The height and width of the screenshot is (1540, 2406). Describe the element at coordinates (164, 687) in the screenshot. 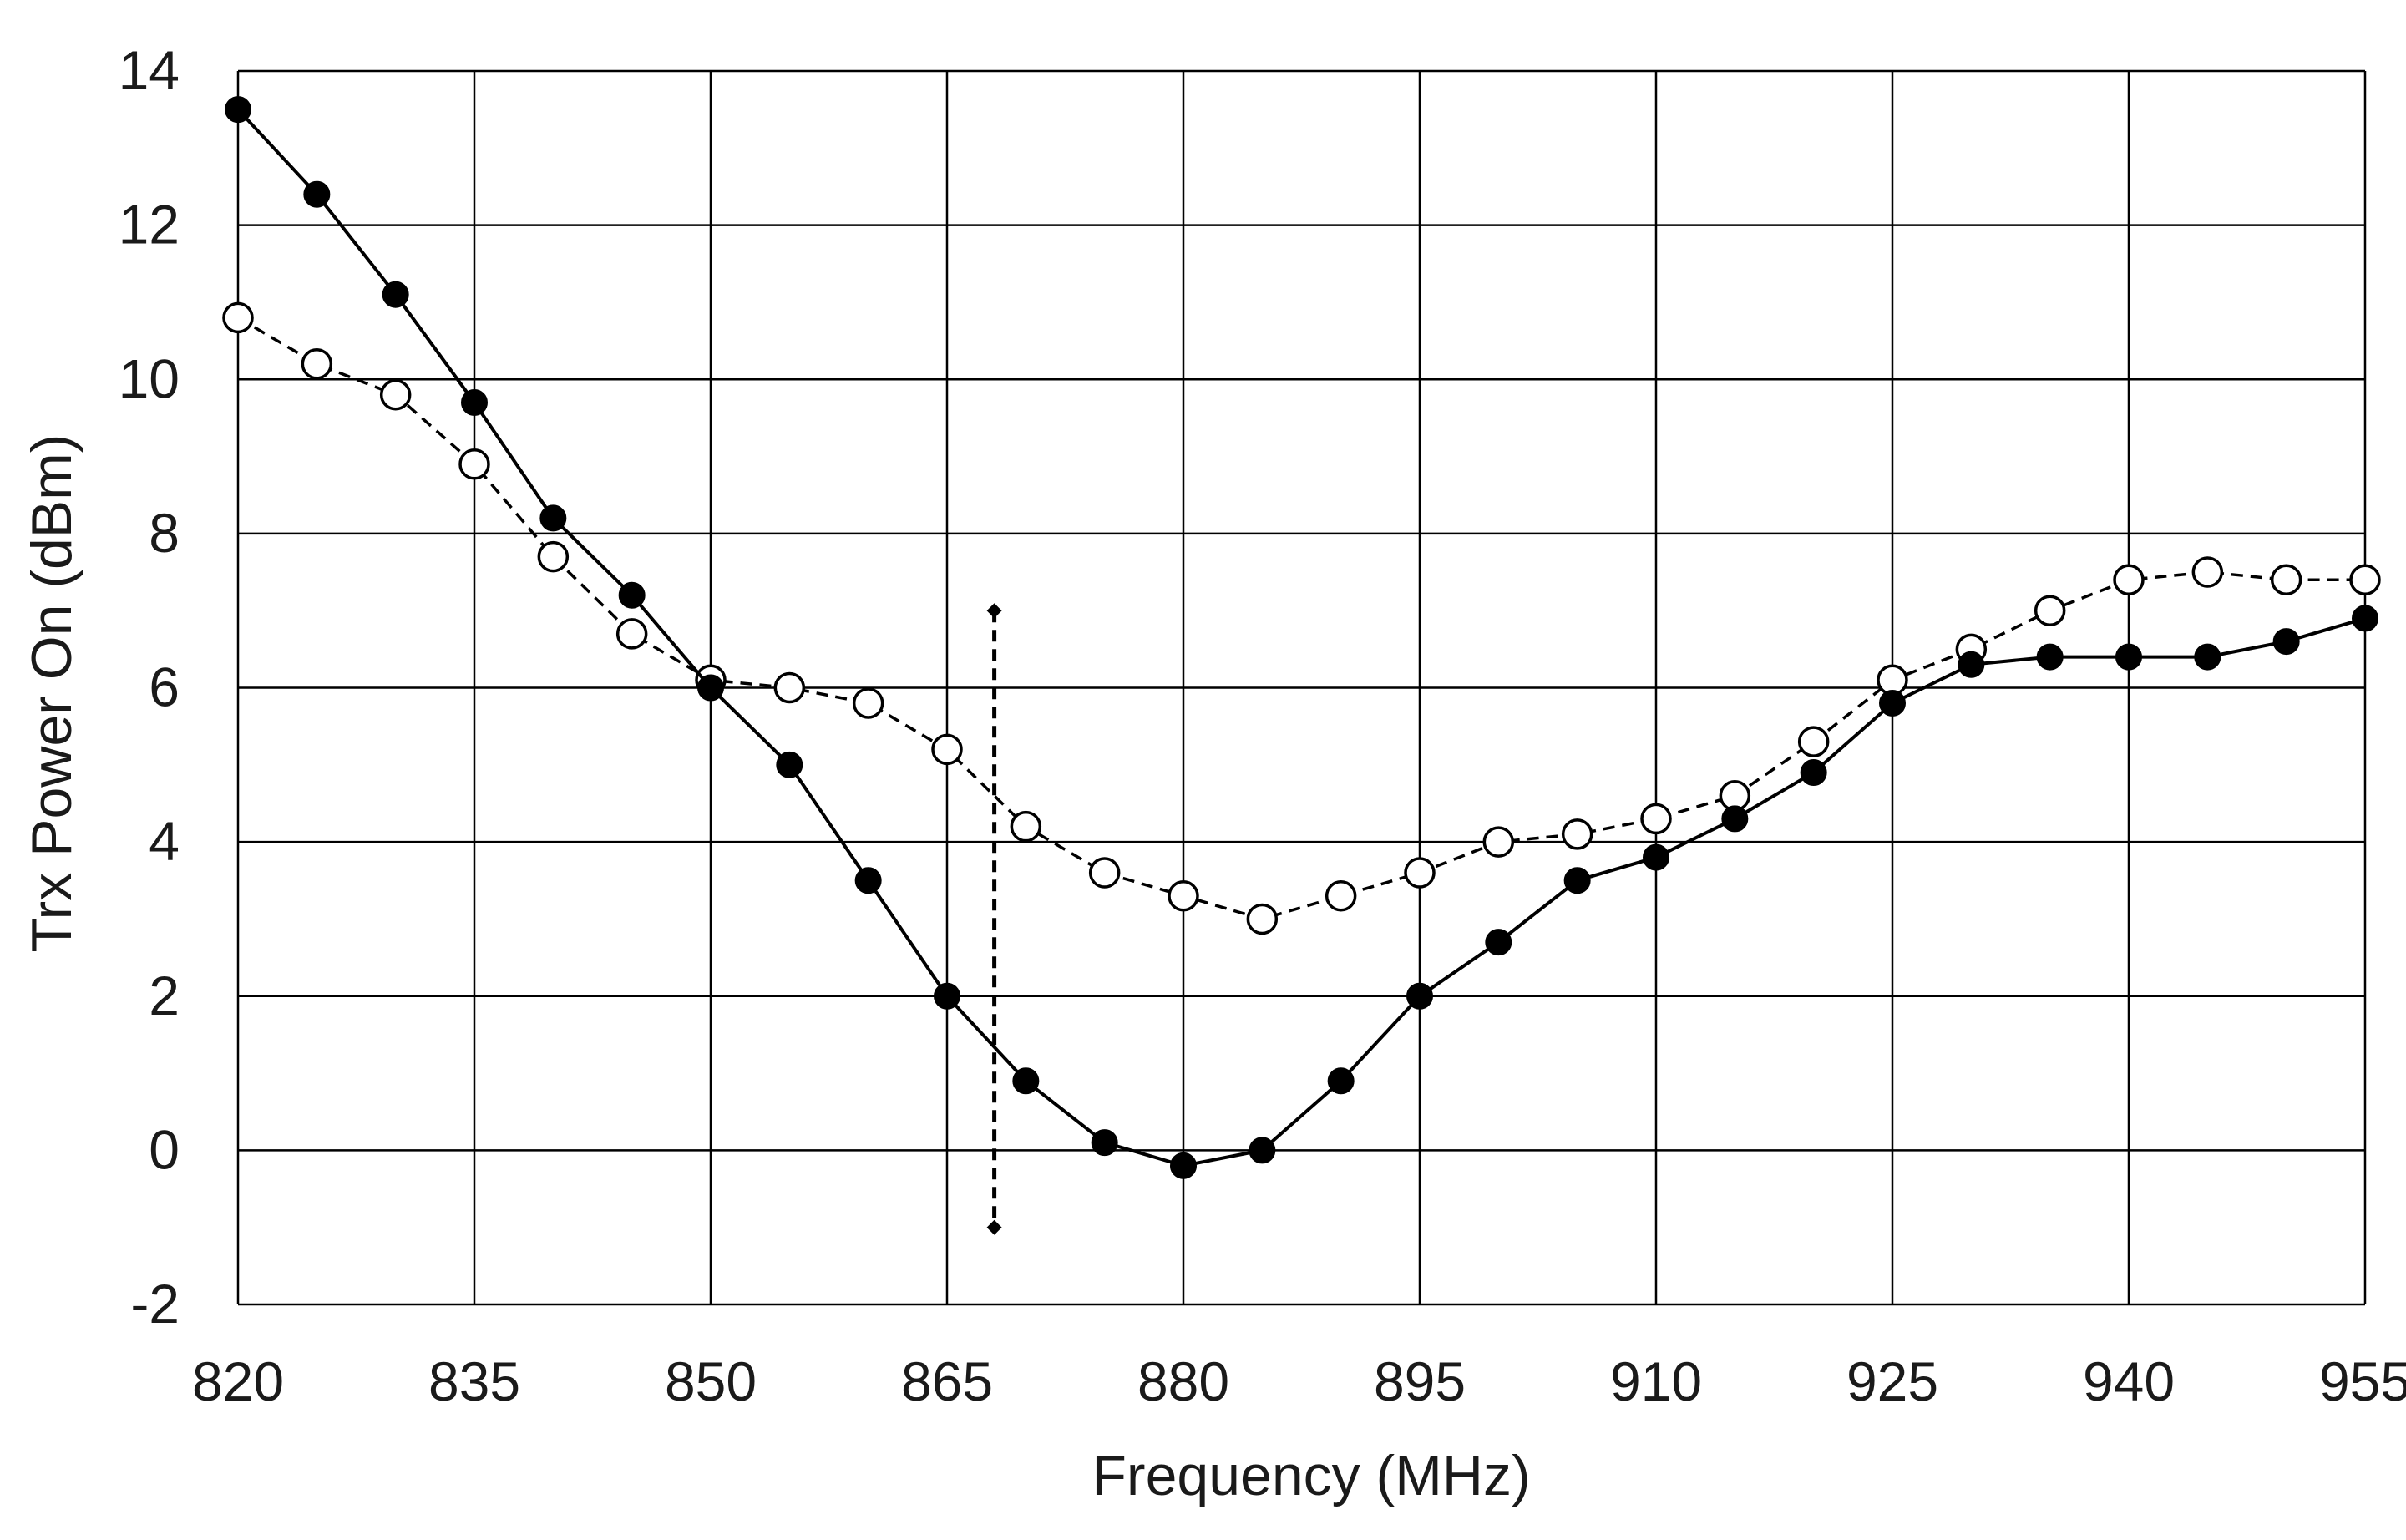

I see `y-tick-label: 6` at that location.